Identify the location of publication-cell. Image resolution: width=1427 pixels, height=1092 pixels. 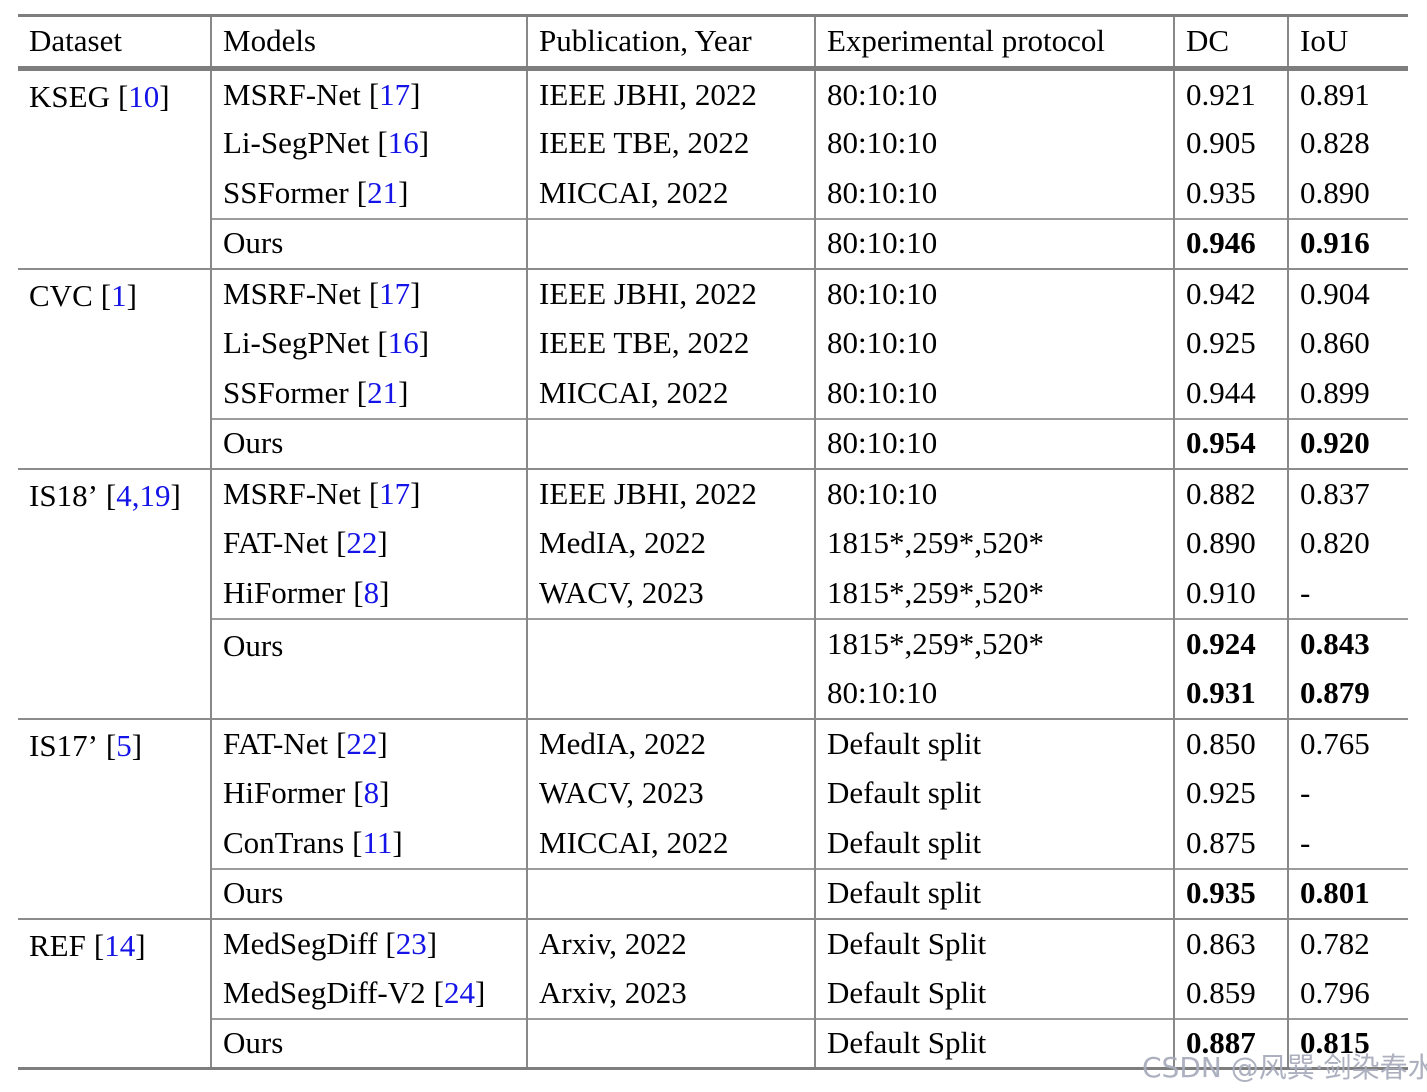
(670, 893).